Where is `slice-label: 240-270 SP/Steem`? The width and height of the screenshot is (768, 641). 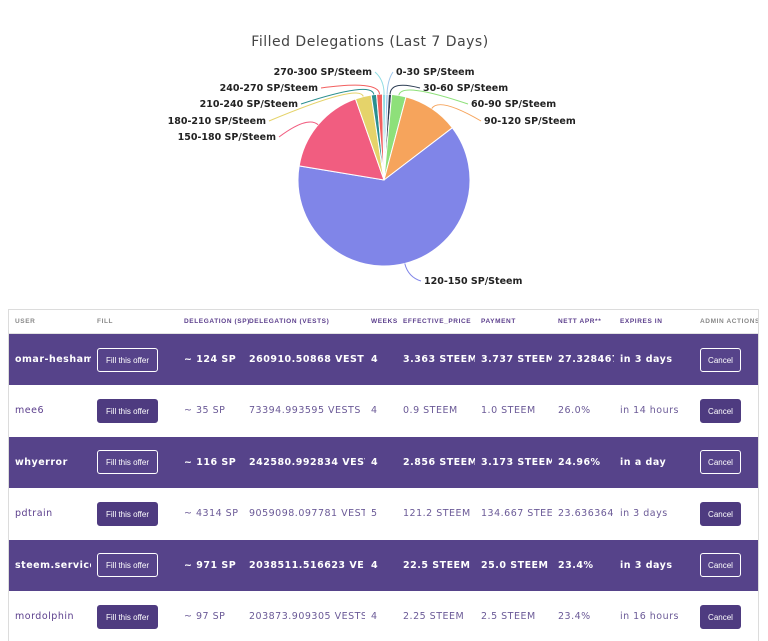
slice-label: 240-270 SP/Steem is located at coordinates (269, 88).